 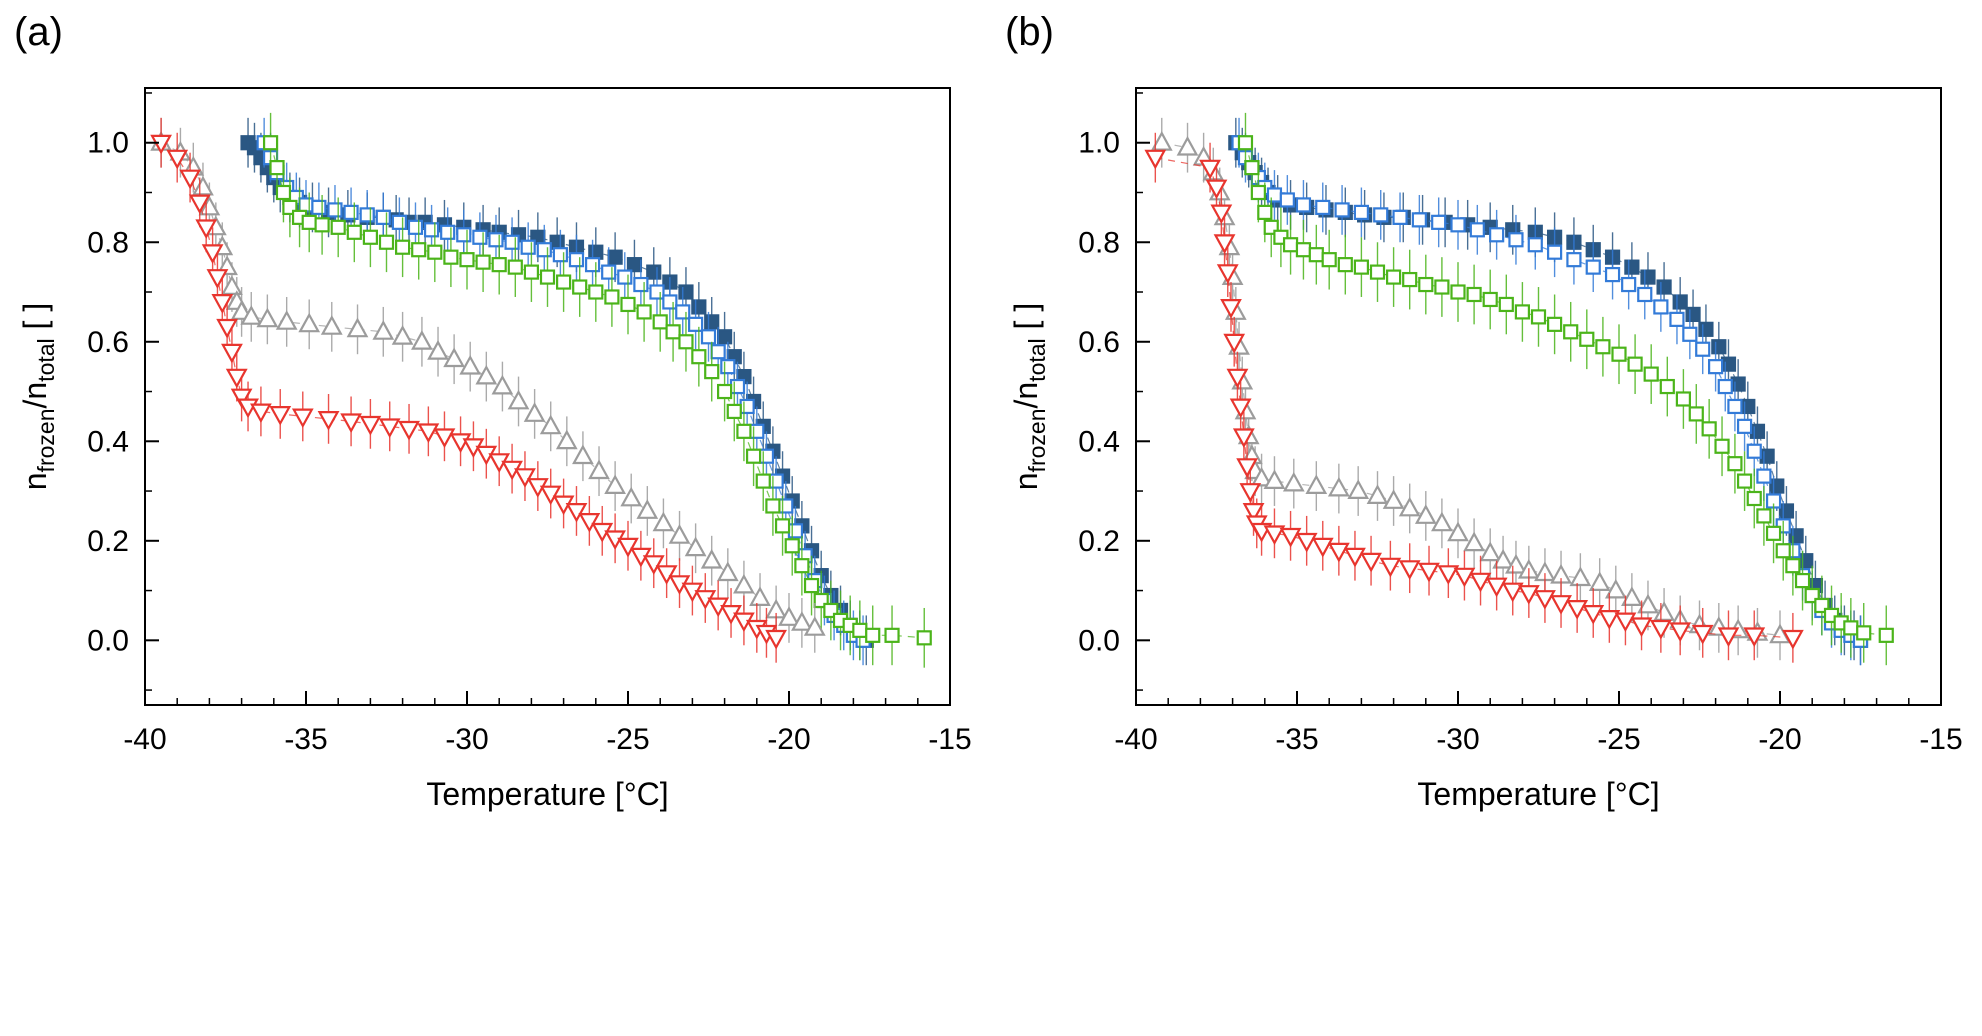 What do you see at coordinates (1029, 32) in the screenshot?
I see `panel-b-label: (b)` at bounding box center [1029, 32].